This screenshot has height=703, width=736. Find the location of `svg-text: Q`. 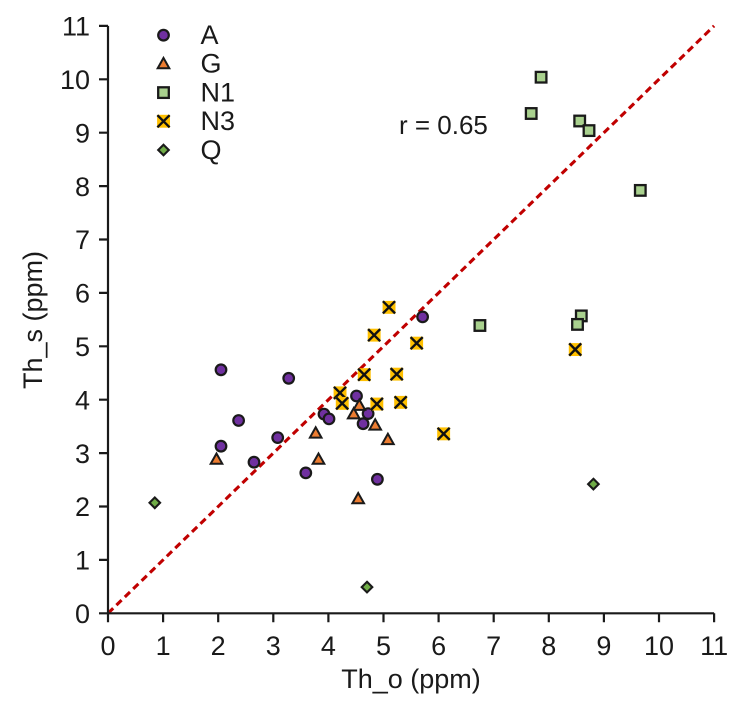

svg-text: Q is located at coordinates (211, 150).